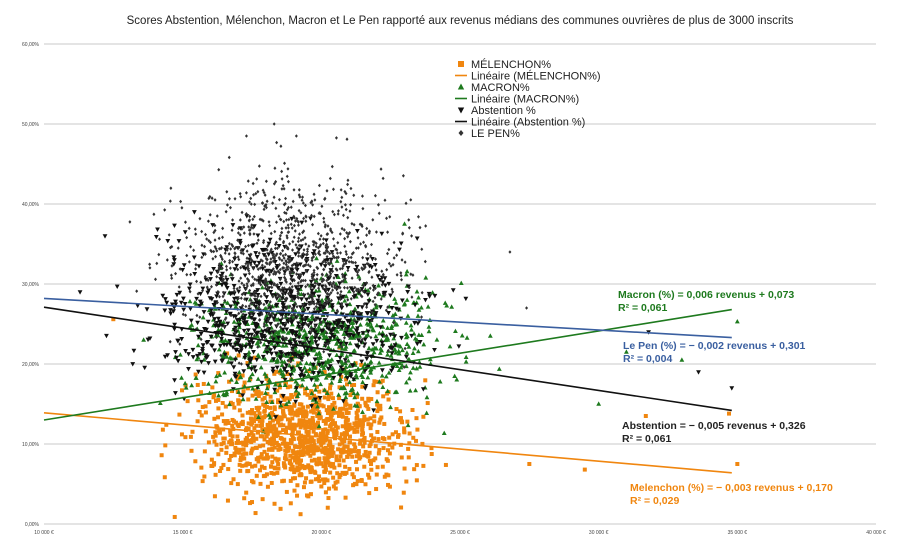 The width and height of the screenshot is (919, 544). Describe the element at coordinates (31, 365) in the screenshot. I see `y-tick-label: 20,00%` at that location.